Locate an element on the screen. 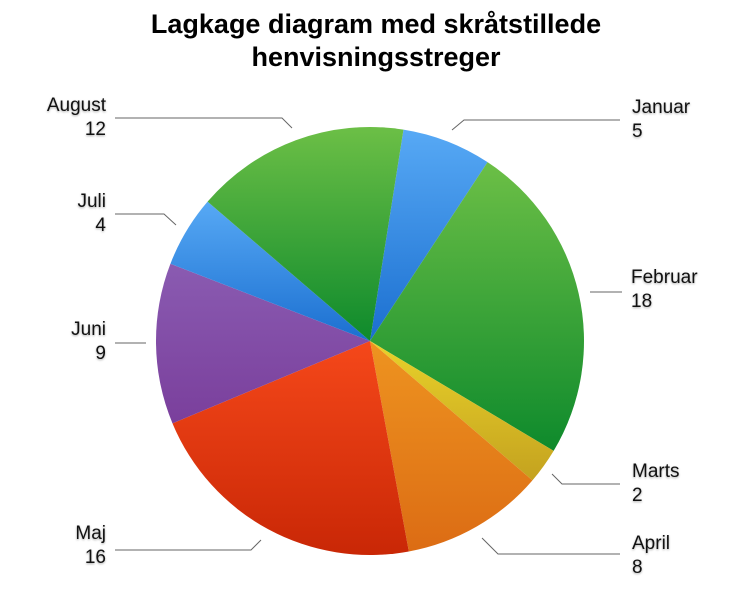 This screenshot has height=606, width=753. pie-slice-juli is located at coordinates (270, 271).